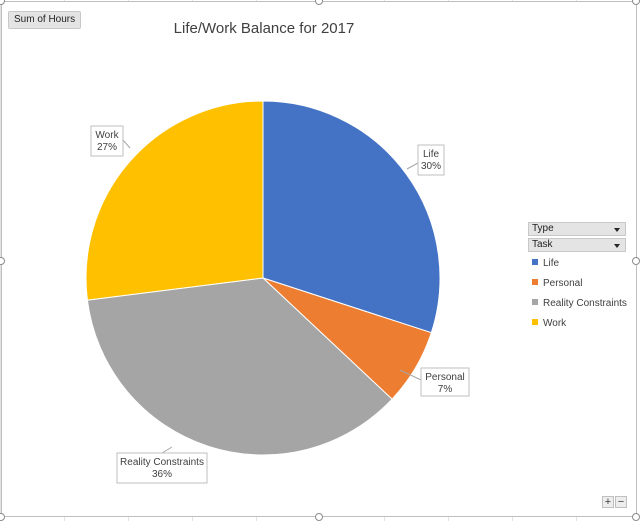  I want to click on legend-label: Personal, so click(563, 283).